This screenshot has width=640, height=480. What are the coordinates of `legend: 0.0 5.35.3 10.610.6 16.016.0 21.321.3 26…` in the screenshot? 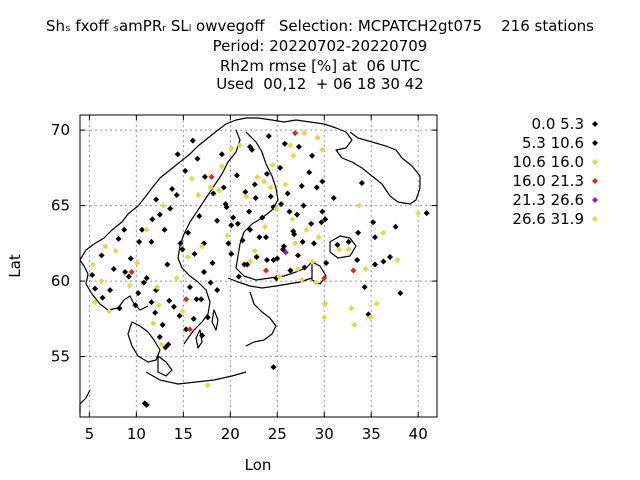 It's located at (555, 171).